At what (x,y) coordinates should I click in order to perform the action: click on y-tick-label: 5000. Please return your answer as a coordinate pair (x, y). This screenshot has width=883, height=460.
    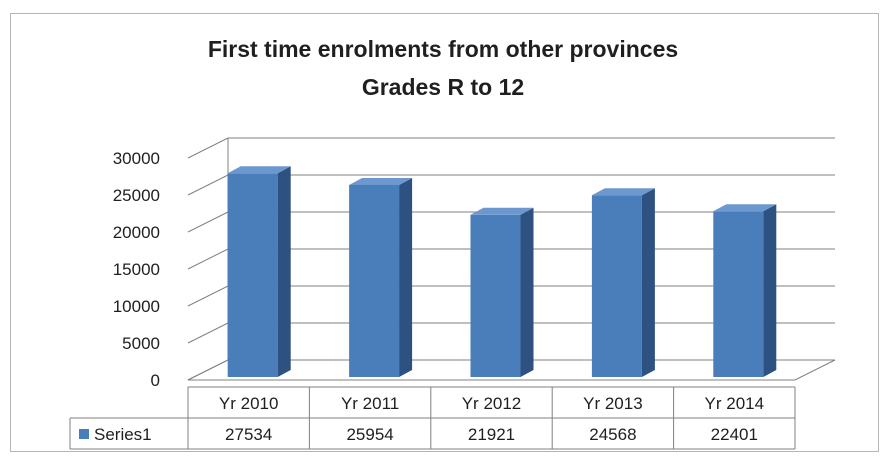
    Looking at the image, I should click on (141, 343).